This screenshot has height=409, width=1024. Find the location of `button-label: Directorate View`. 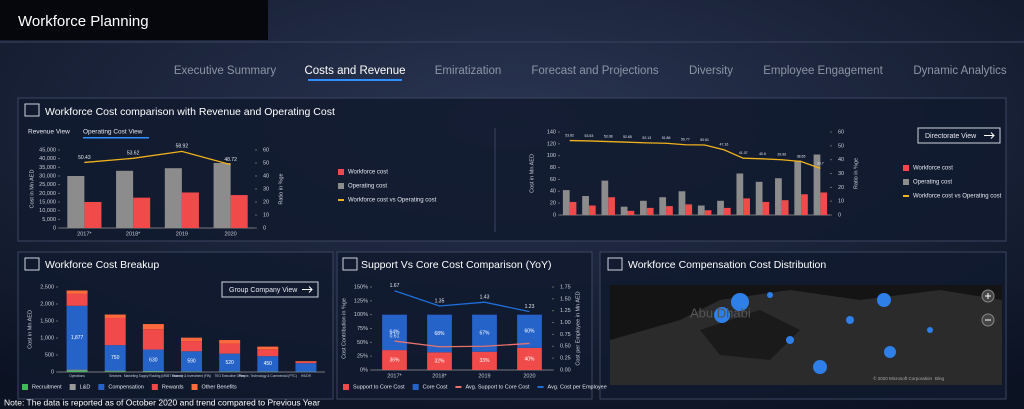

button-label: Directorate View is located at coordinates (951, 136).